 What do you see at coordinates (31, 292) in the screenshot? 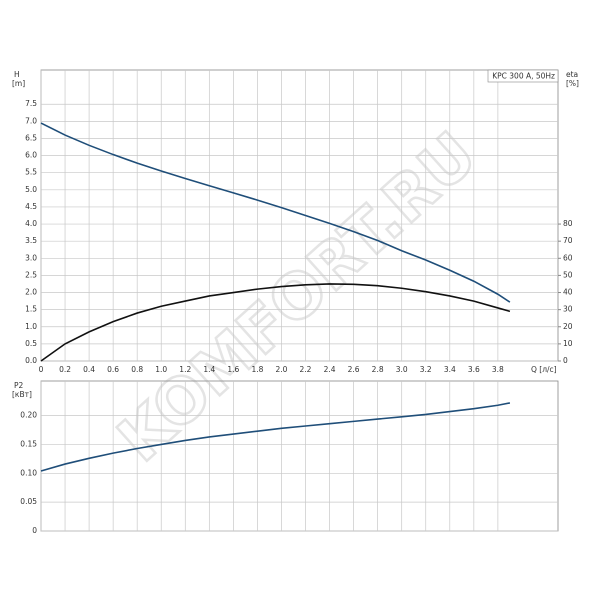
I see `y-tick-label: 2.0` at bounding box center [31, 292].